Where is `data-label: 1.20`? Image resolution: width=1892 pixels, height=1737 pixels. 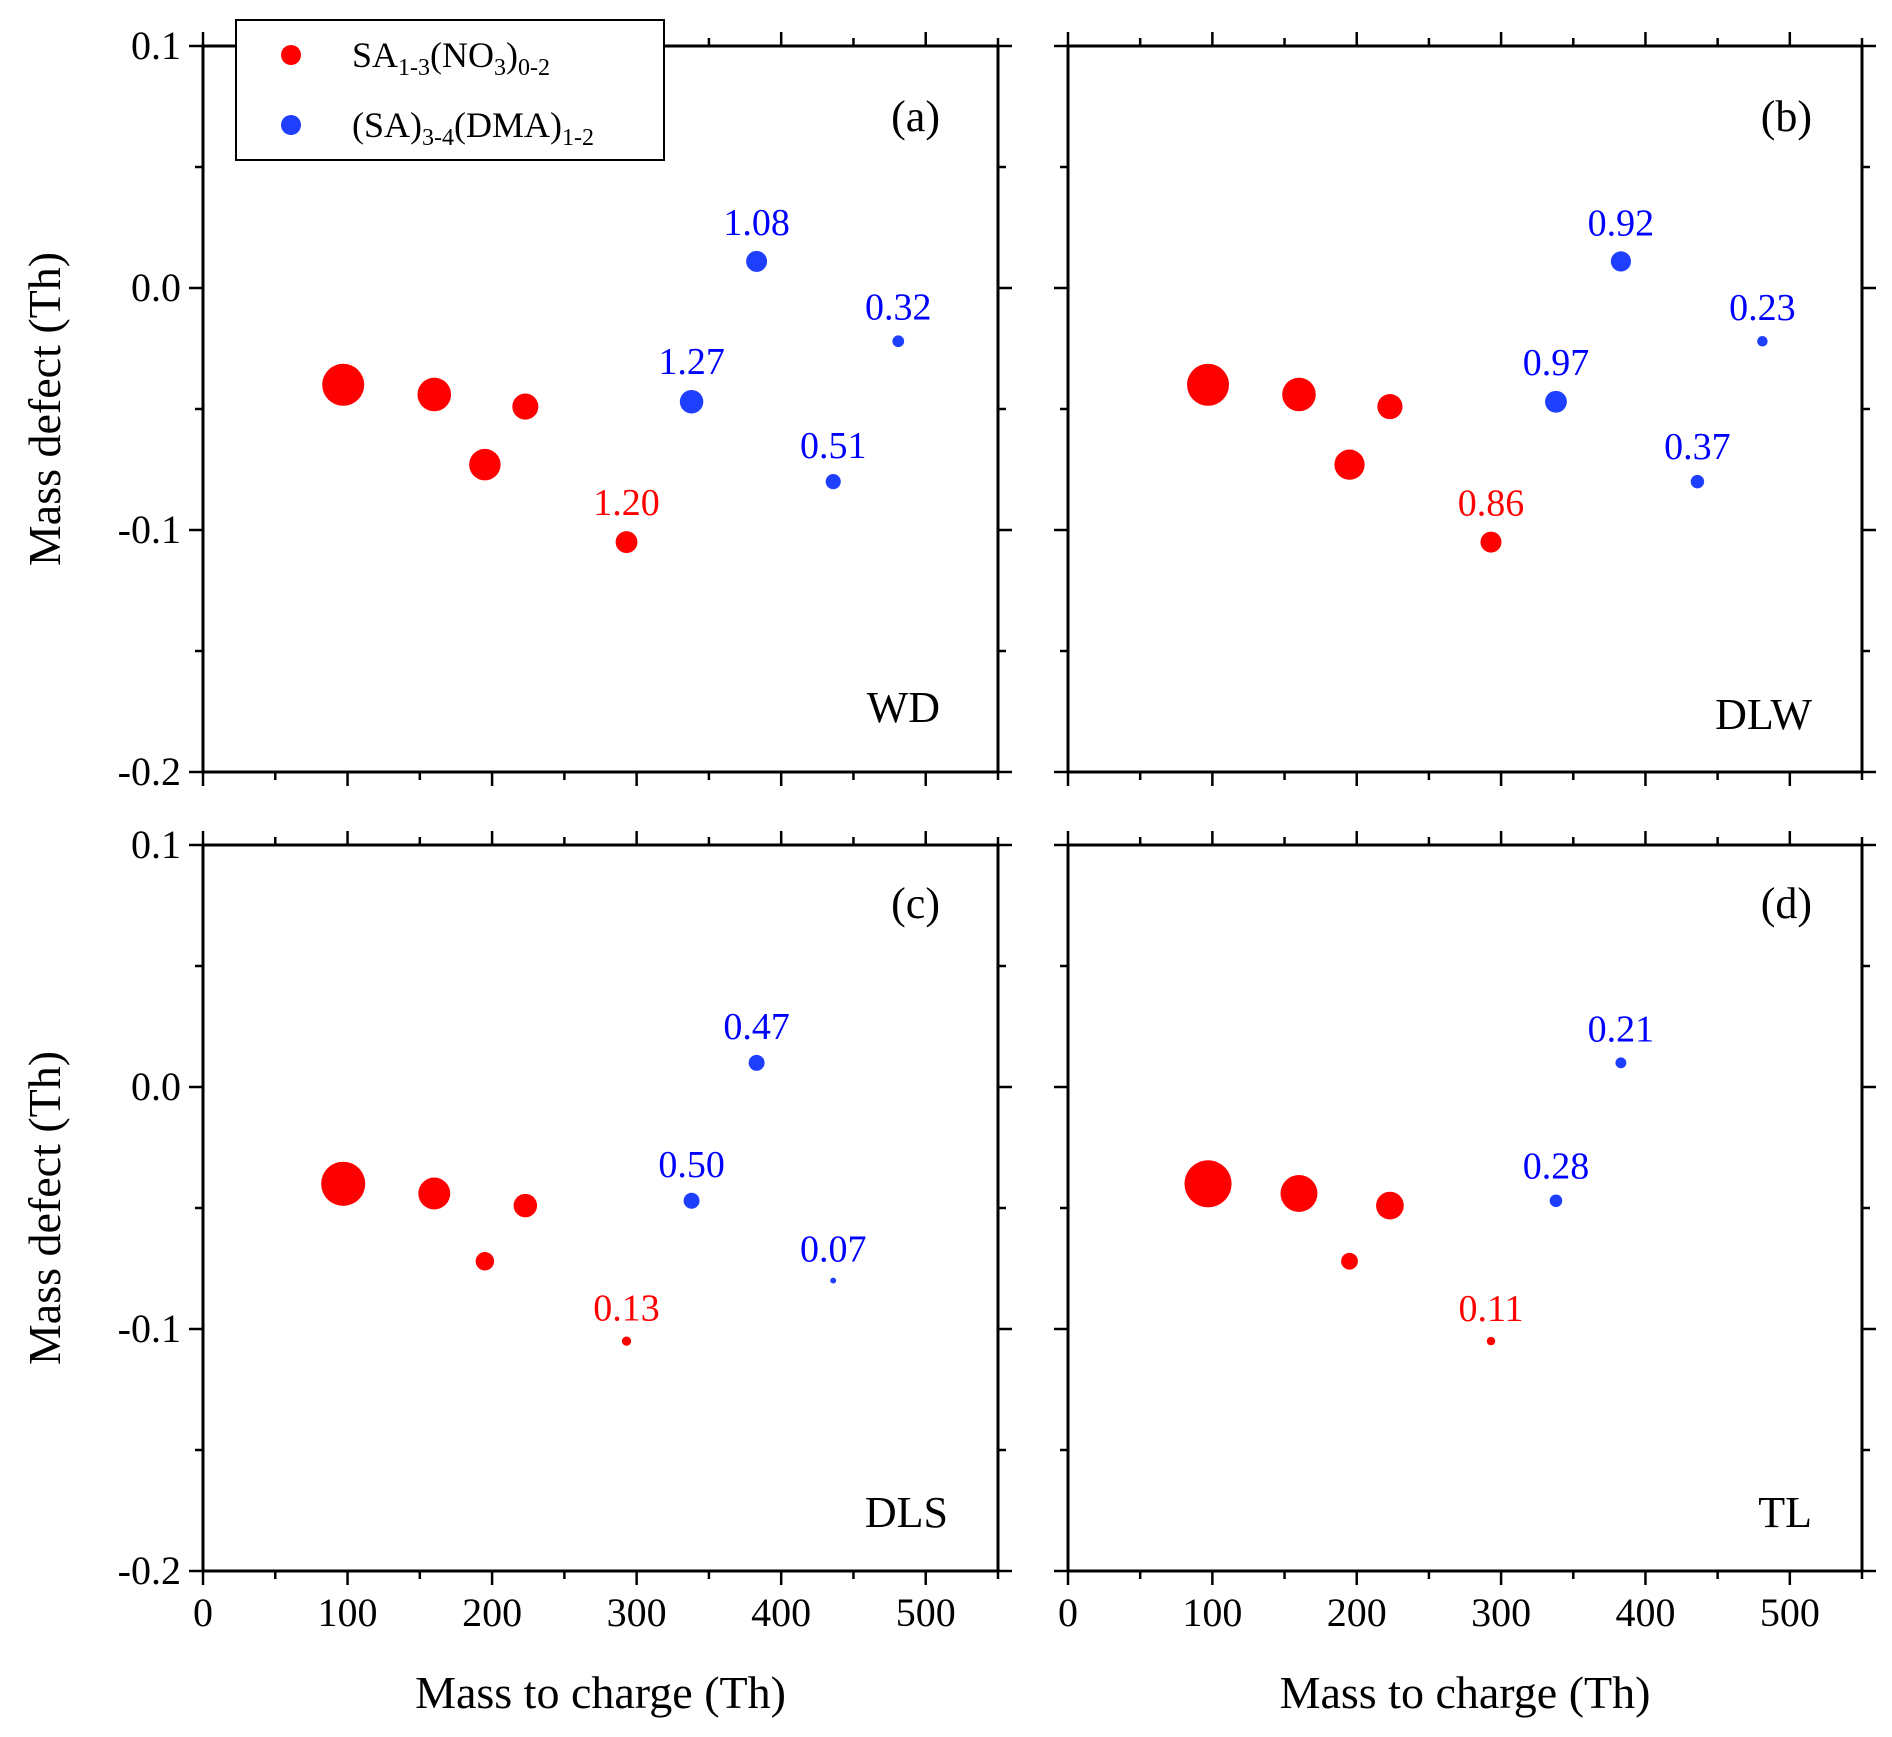
data-label: 1.20 is located at coordinates (626, 503).